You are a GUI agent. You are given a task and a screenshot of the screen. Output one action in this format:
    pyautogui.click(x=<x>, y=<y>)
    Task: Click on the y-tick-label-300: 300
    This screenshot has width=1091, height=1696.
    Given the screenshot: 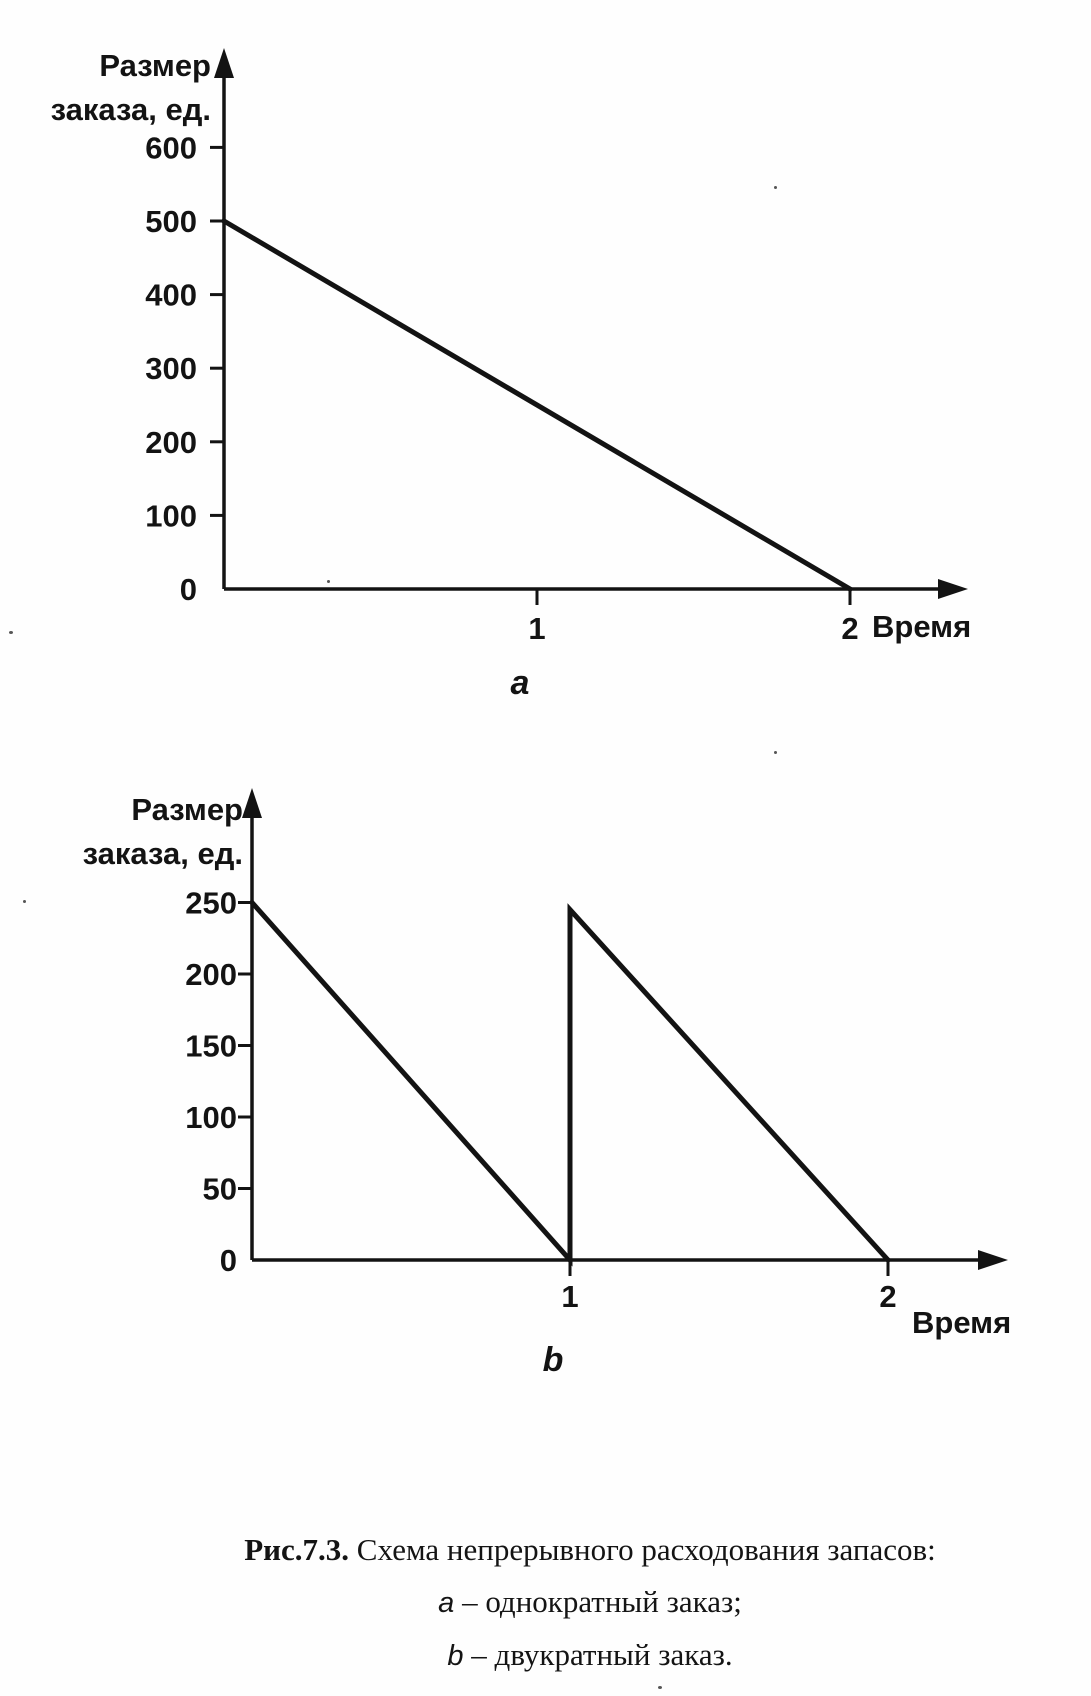 What is the action you would take?
    pyautogui.click(x=171, y=368)
    